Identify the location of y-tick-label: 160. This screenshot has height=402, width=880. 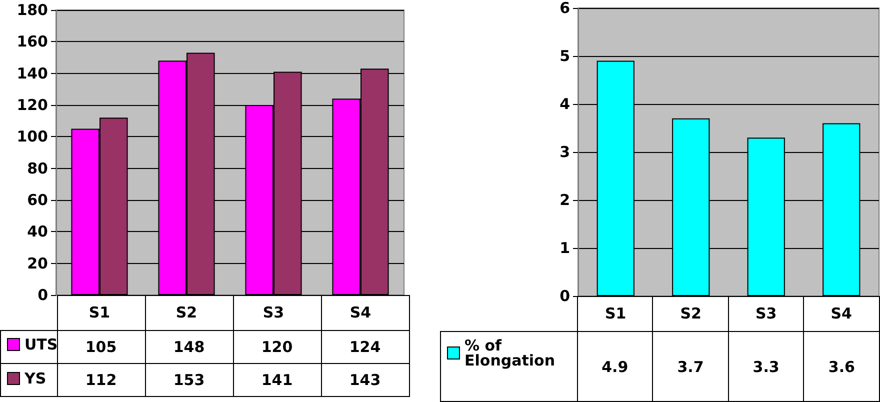
(32, 41).